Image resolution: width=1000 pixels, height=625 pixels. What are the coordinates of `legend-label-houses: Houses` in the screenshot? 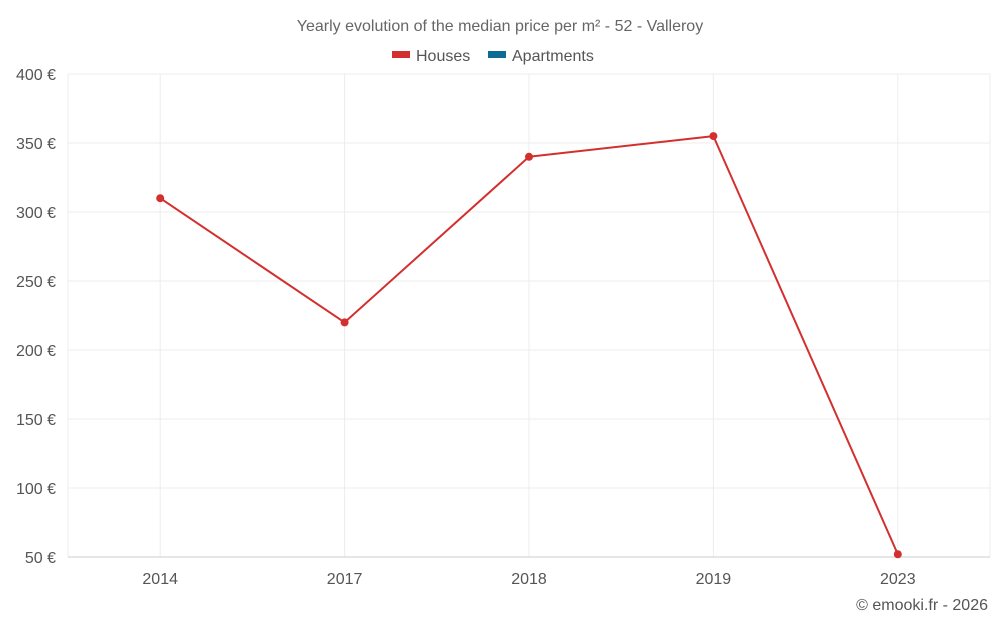 It's located at (443, 56).